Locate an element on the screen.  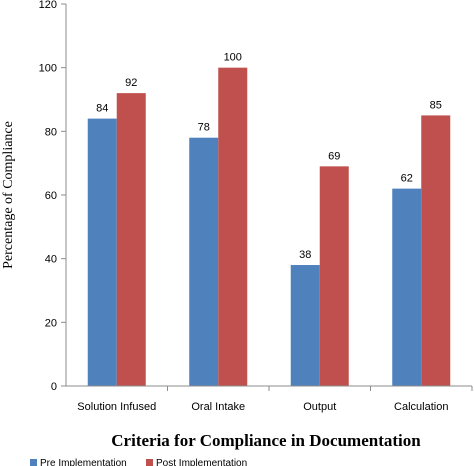
data-label: 100 is located at coordinates (233, 58).